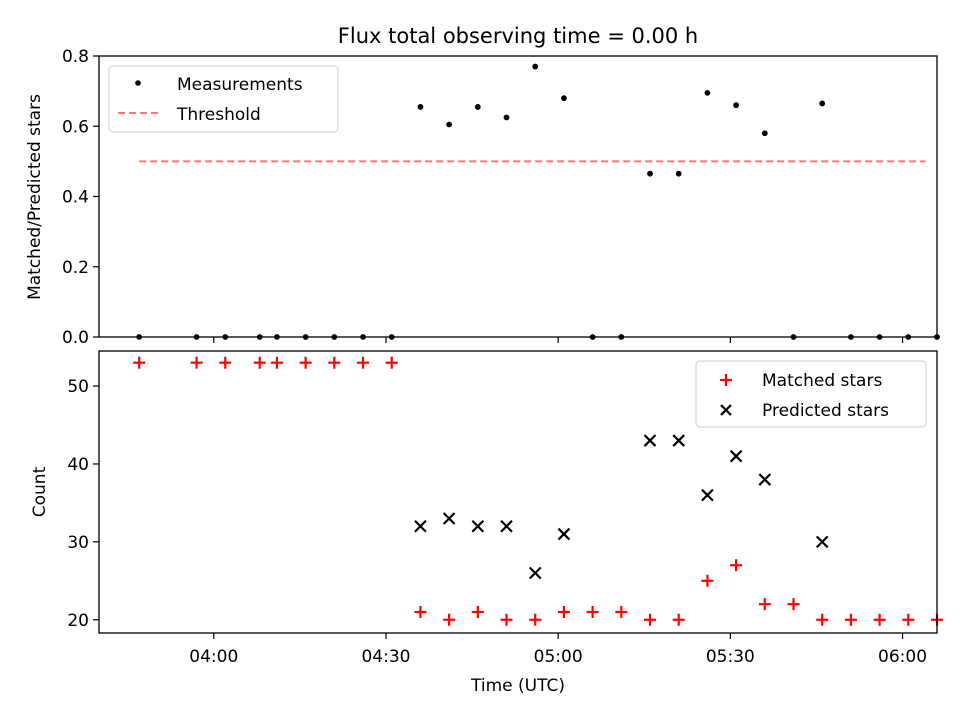  I want to click on ratio-y-tick-label: 0.2, so click(75, 268).